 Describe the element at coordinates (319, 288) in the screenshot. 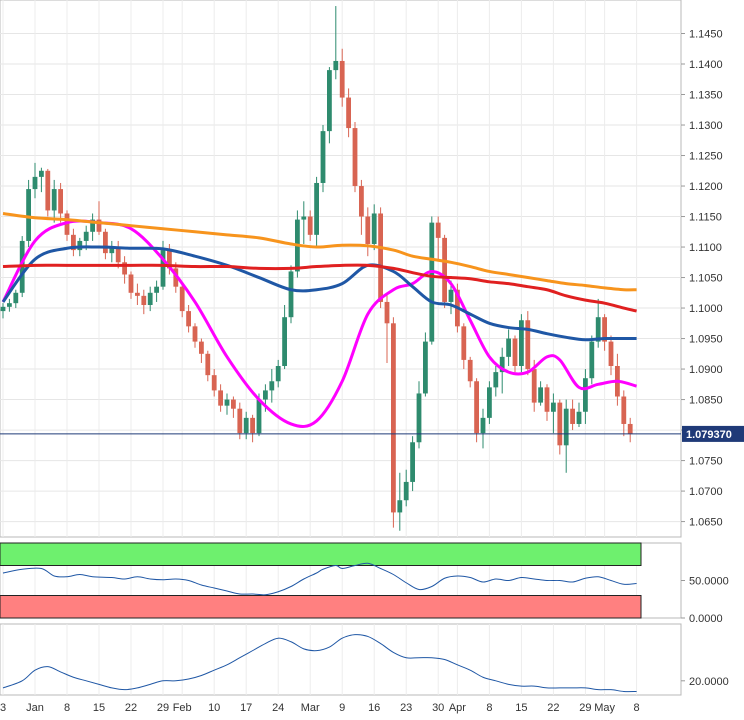

I see `ma-red-line` at that location.